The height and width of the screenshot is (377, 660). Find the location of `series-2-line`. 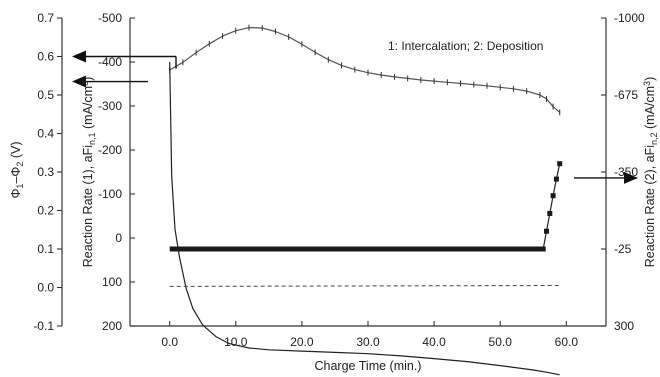

series-2-line is located at coordinates (364, 286).